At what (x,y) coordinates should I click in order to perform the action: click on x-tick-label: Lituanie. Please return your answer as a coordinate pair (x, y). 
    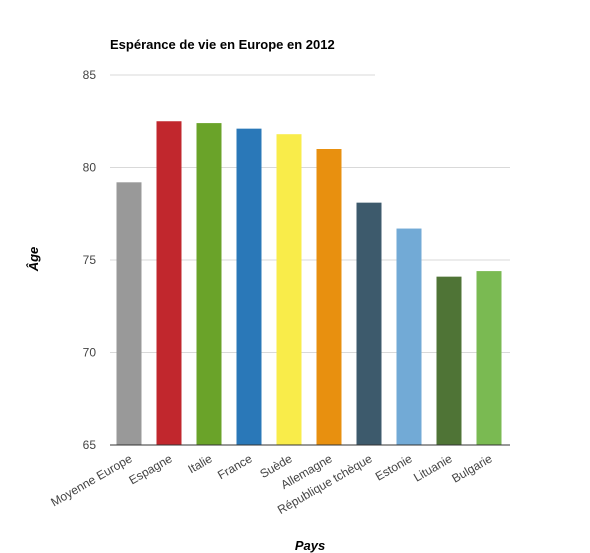
    Looking at the image, I should click on (433, 467).